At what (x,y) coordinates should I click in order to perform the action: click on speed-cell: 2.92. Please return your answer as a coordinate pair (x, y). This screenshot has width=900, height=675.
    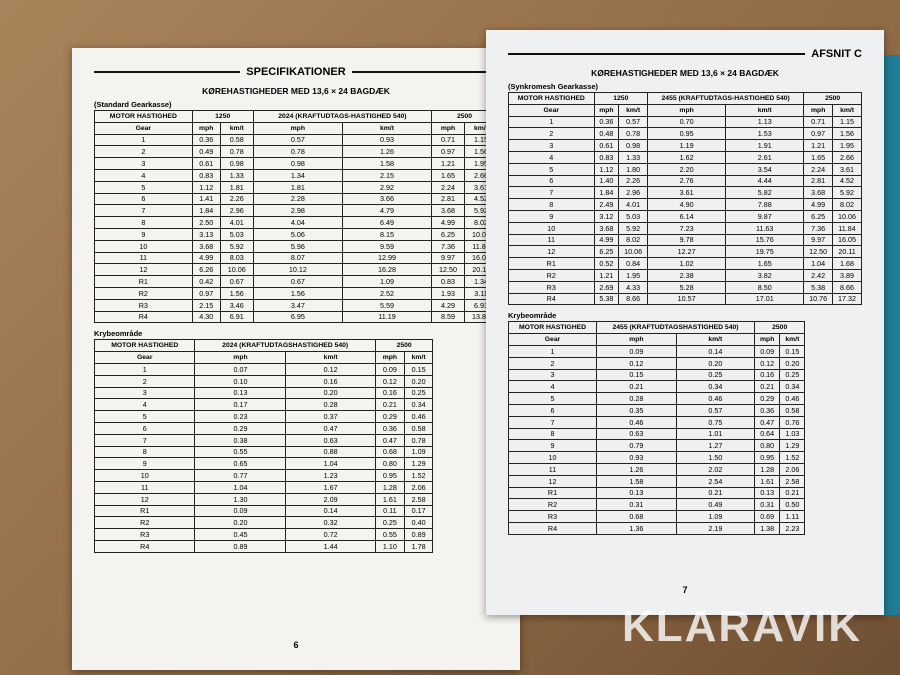
    Looking at the image, I should click on (387, 187).